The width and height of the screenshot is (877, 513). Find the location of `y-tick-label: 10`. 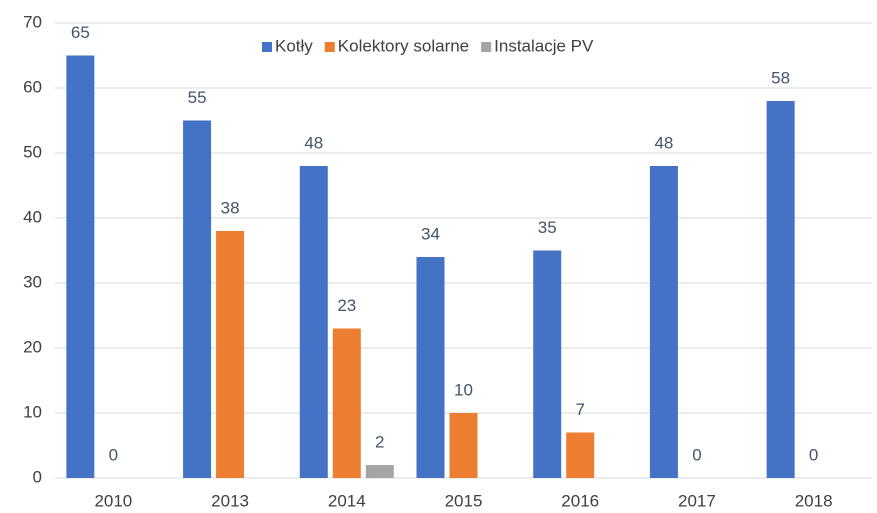

y-tick-label: 10 is located at coordinates (32, 411).